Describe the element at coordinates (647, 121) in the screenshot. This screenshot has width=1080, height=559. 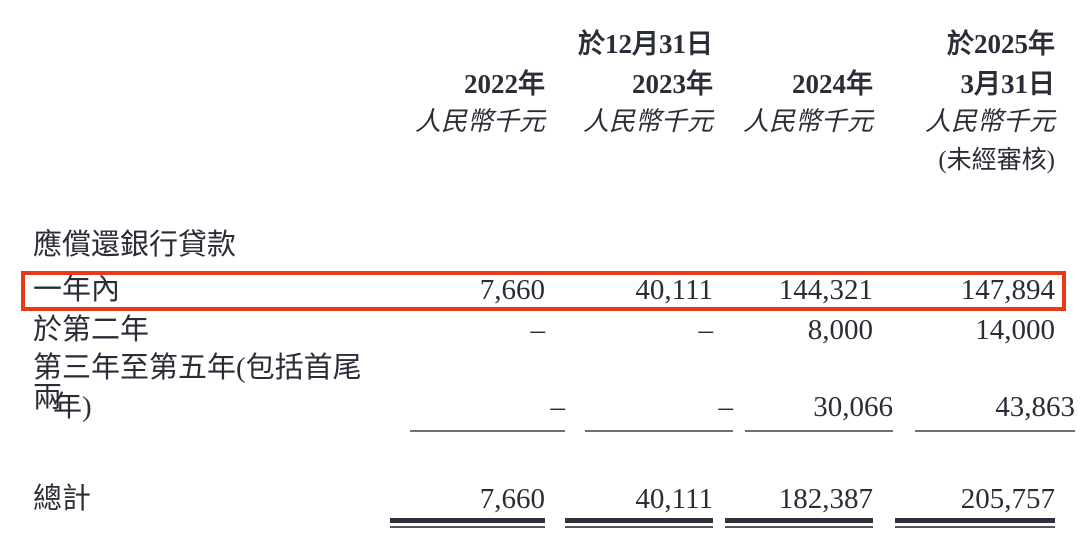
I see `unit-label-col2: 人民幣千元` at that location.